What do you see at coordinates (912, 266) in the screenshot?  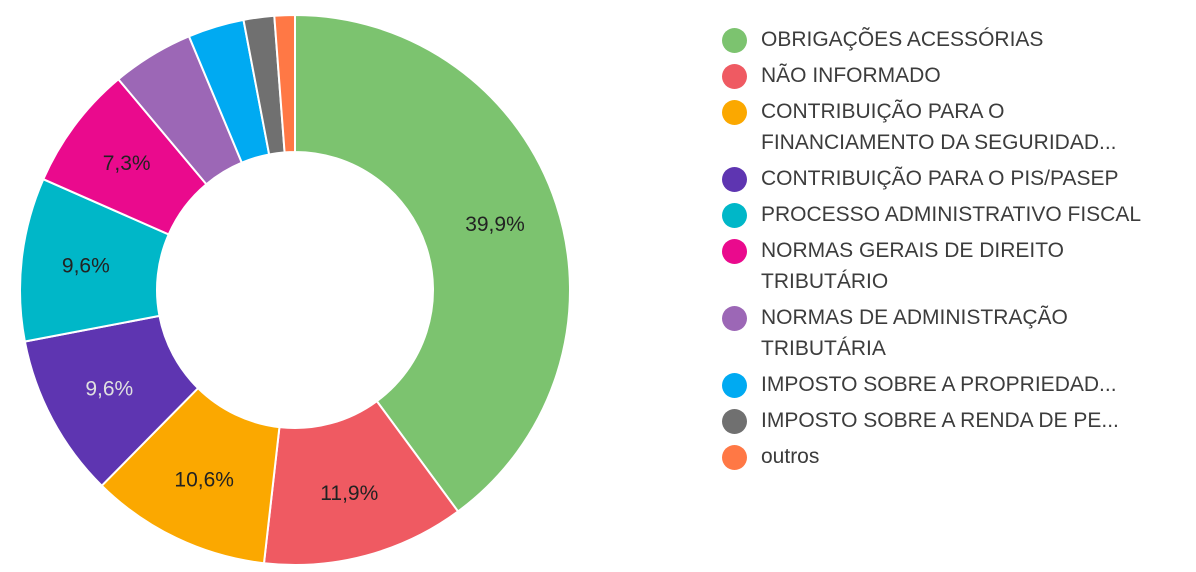 I see `legend-label: NORMAS GERAIS DE DIREITO TRIBUTÁRIO` at bounding box center [912, 266].